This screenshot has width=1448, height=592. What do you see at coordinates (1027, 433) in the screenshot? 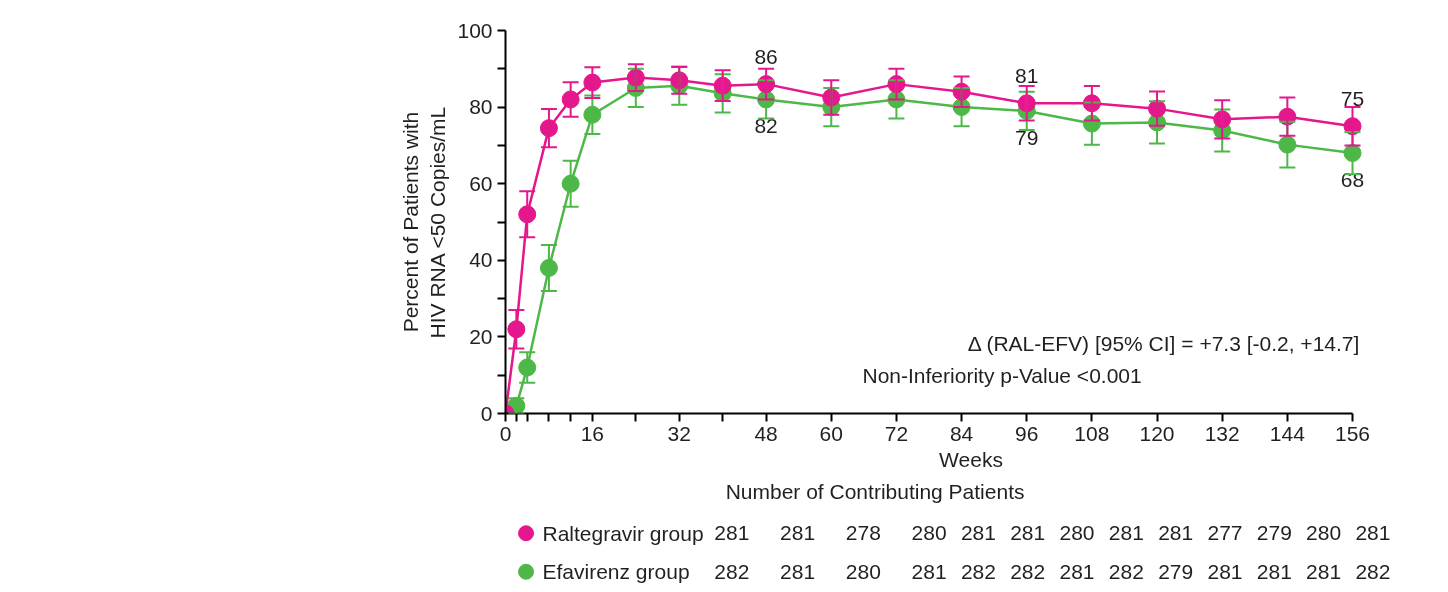
I see `x-tick-label: 96` at bounding box center [1027, 433].